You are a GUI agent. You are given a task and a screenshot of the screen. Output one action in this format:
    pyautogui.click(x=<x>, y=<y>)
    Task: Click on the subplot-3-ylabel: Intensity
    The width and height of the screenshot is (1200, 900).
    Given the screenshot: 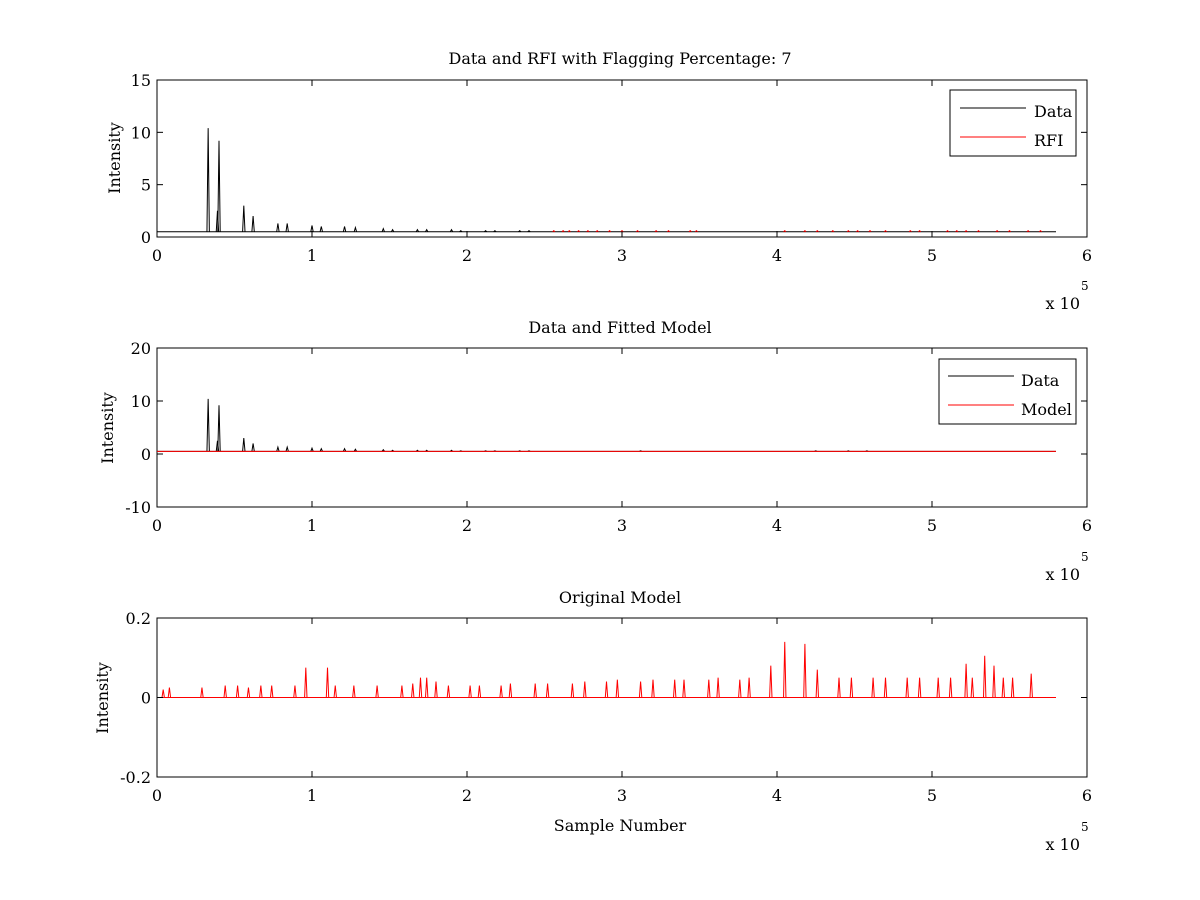 What is the action you would take?
    pyautogui.click(x=102, y=698)
    